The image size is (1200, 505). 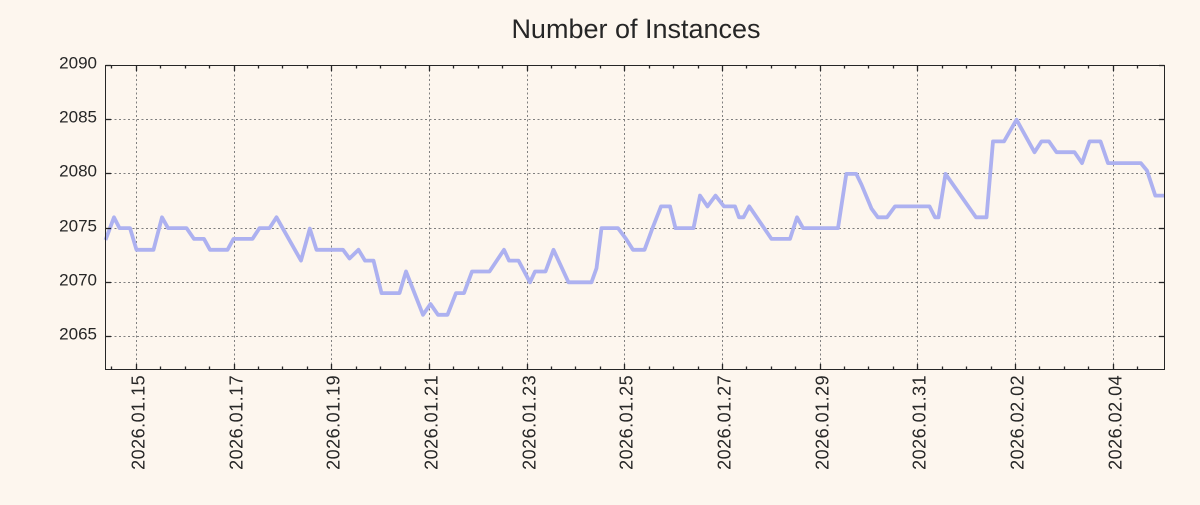 I want to click on svg-text: 2026.01.23, so click(x=530, y=422).